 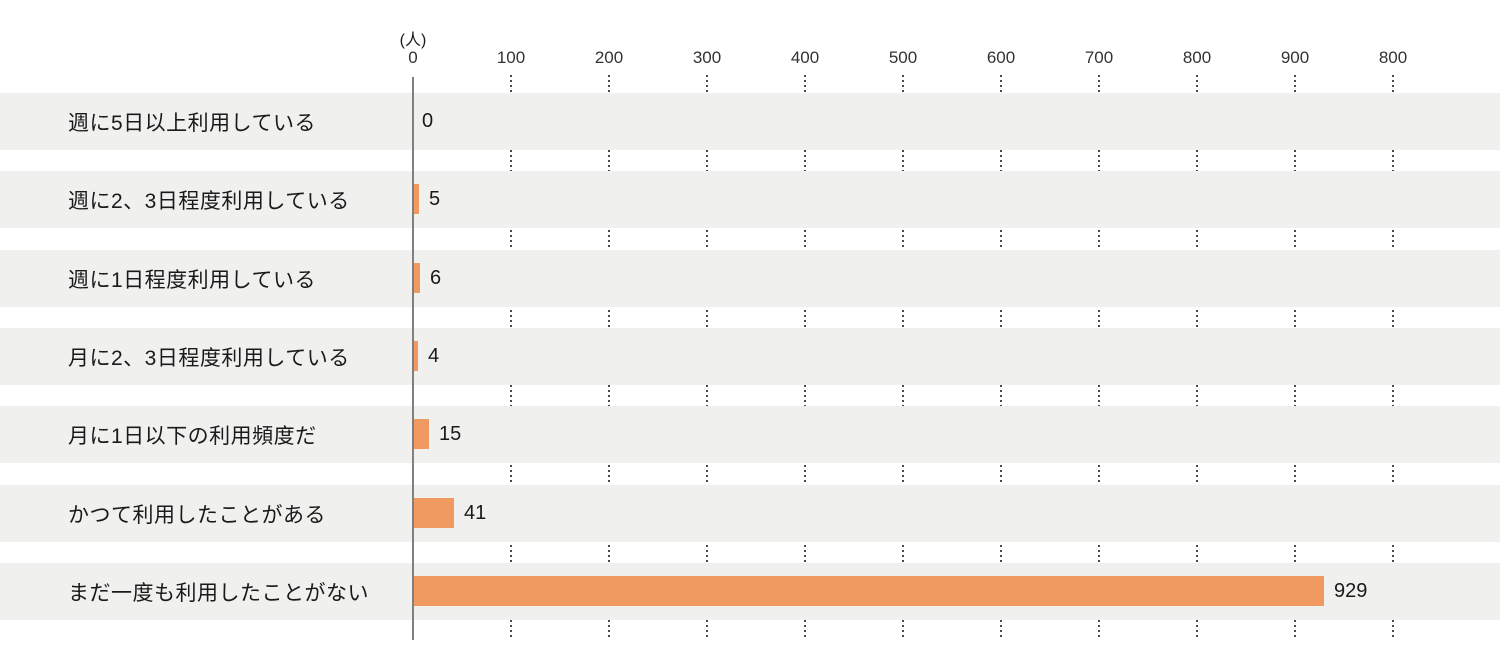 I want to click on chart-row: かつて利用したことがある 41, so click(x=750, y=513).